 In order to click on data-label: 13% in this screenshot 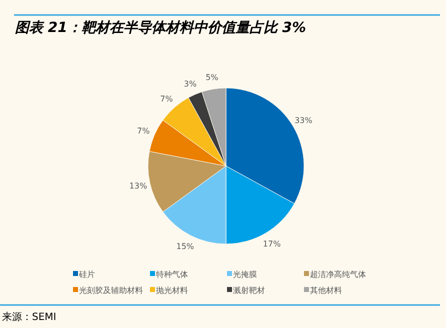, I will do `click(138, 186)`.